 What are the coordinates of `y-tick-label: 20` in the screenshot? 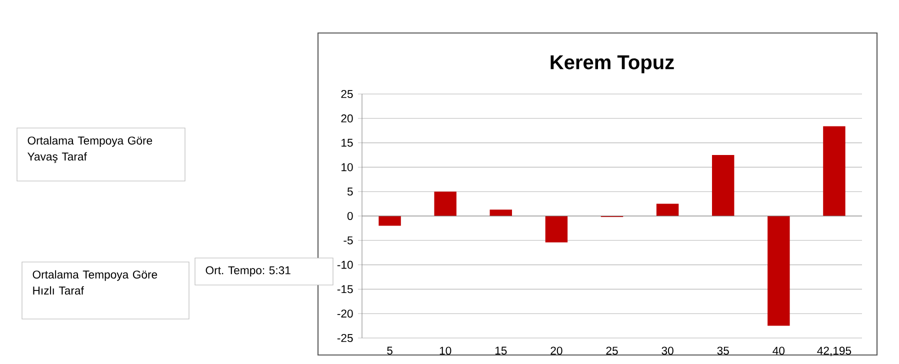 It's located at (347, 118).